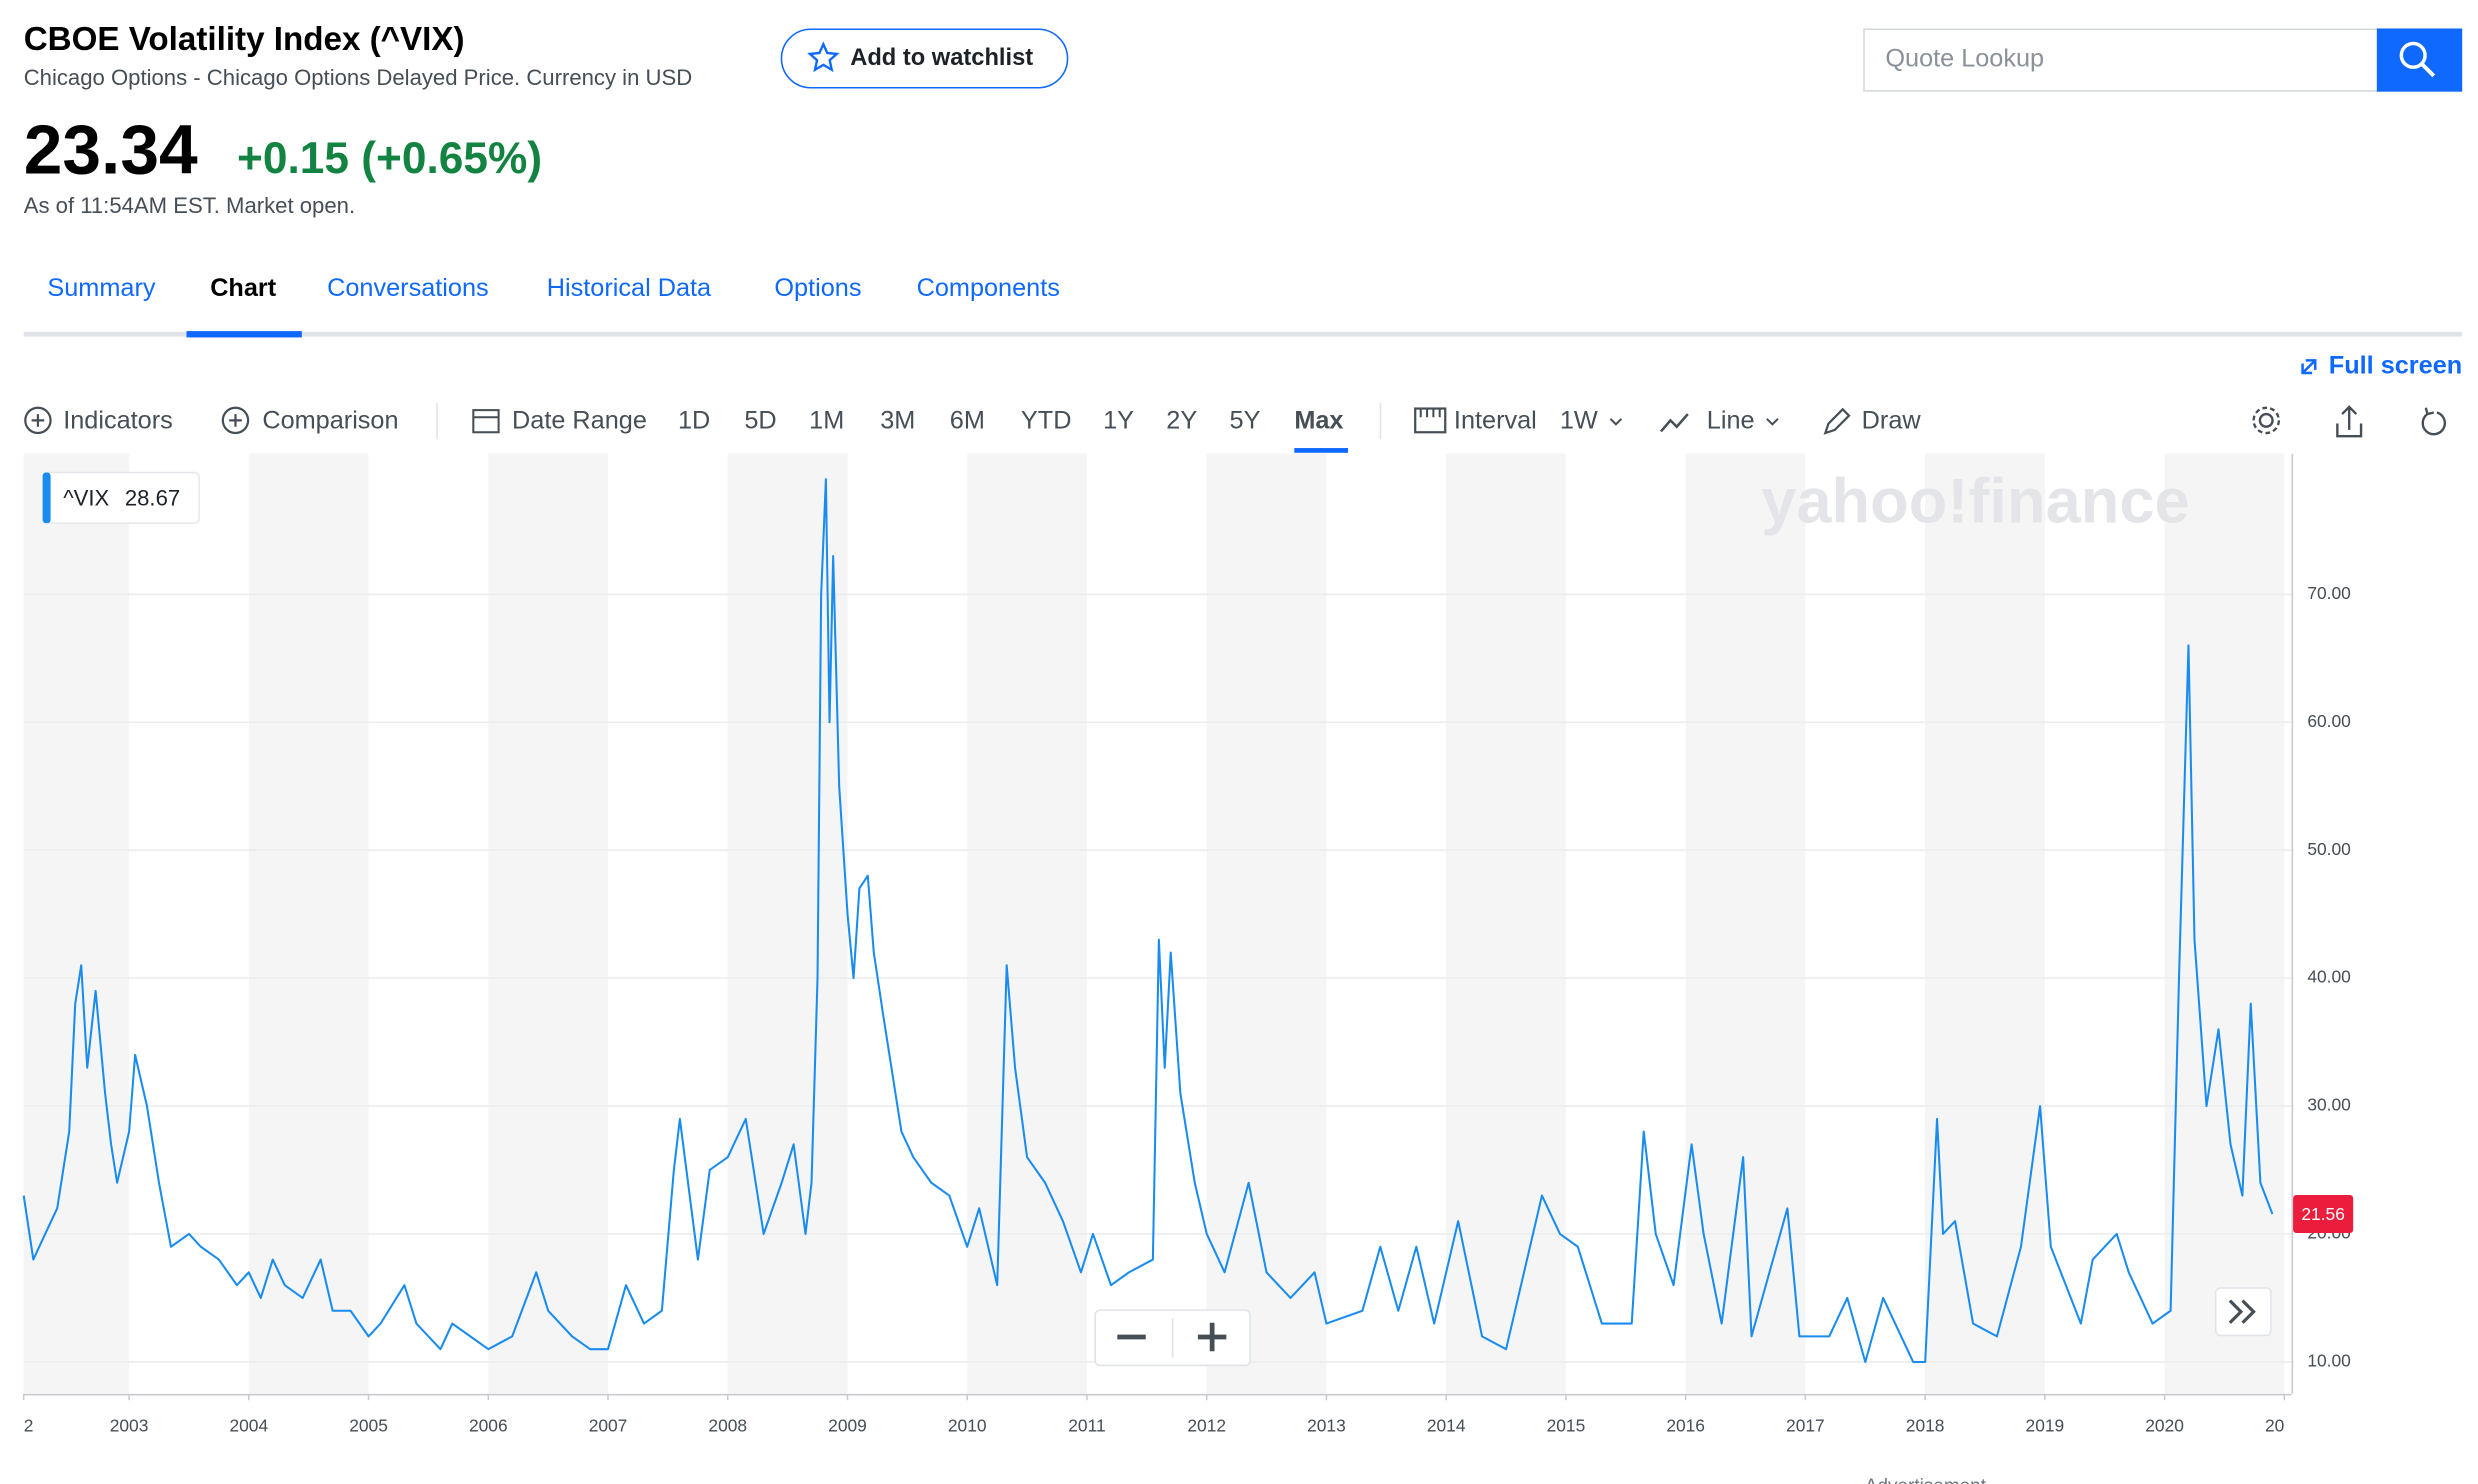 This screenshot has width=2478, height=1484. Describe the element at coordinates (760, 421) in the screenshot. I see `range-button: 5D` at that location.